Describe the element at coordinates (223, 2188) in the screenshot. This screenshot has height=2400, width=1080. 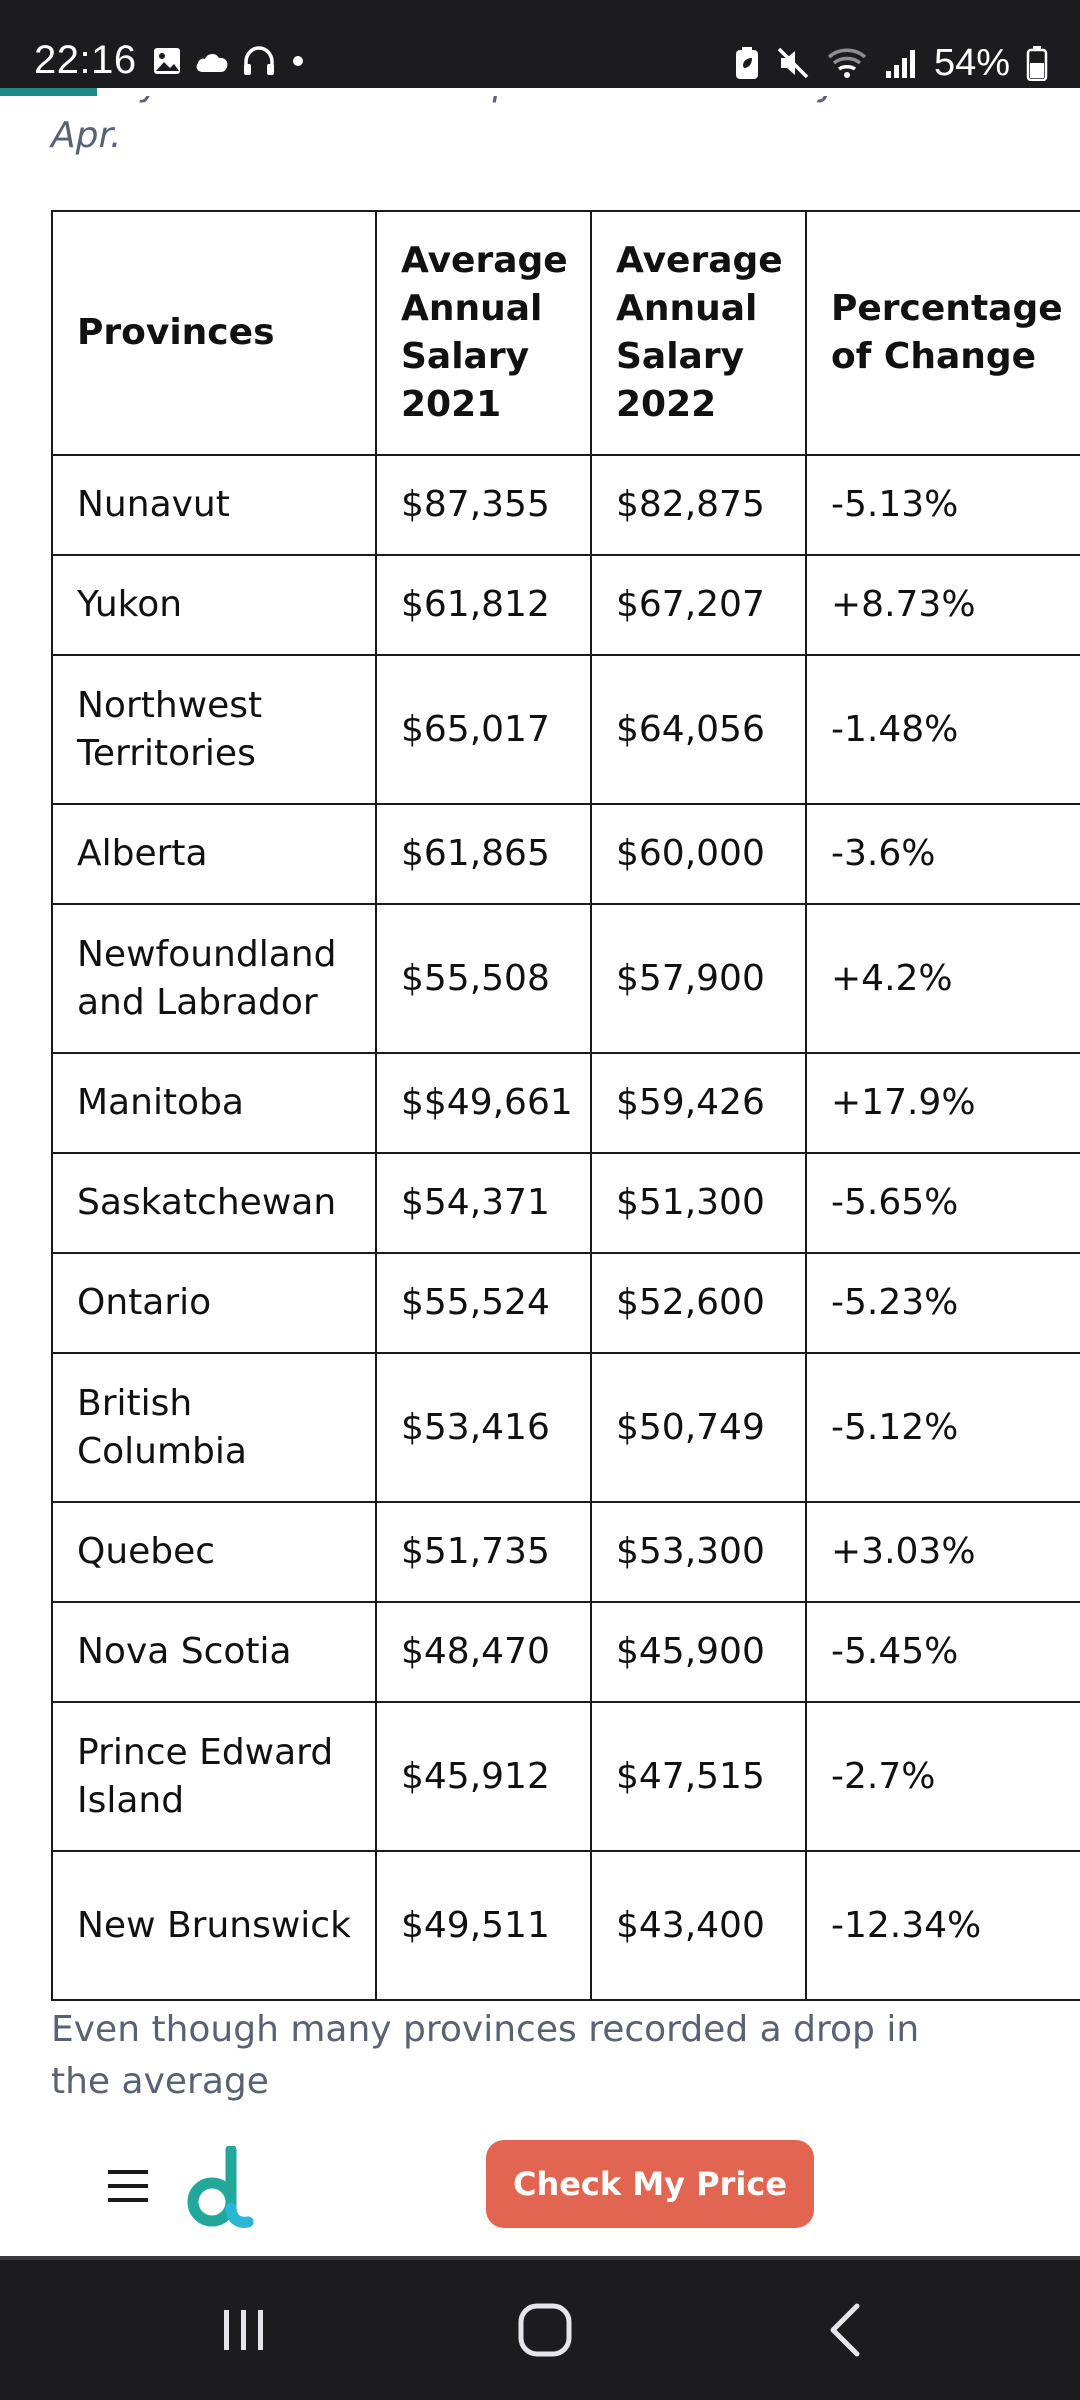
I see `brand-logo-icon` at that location.